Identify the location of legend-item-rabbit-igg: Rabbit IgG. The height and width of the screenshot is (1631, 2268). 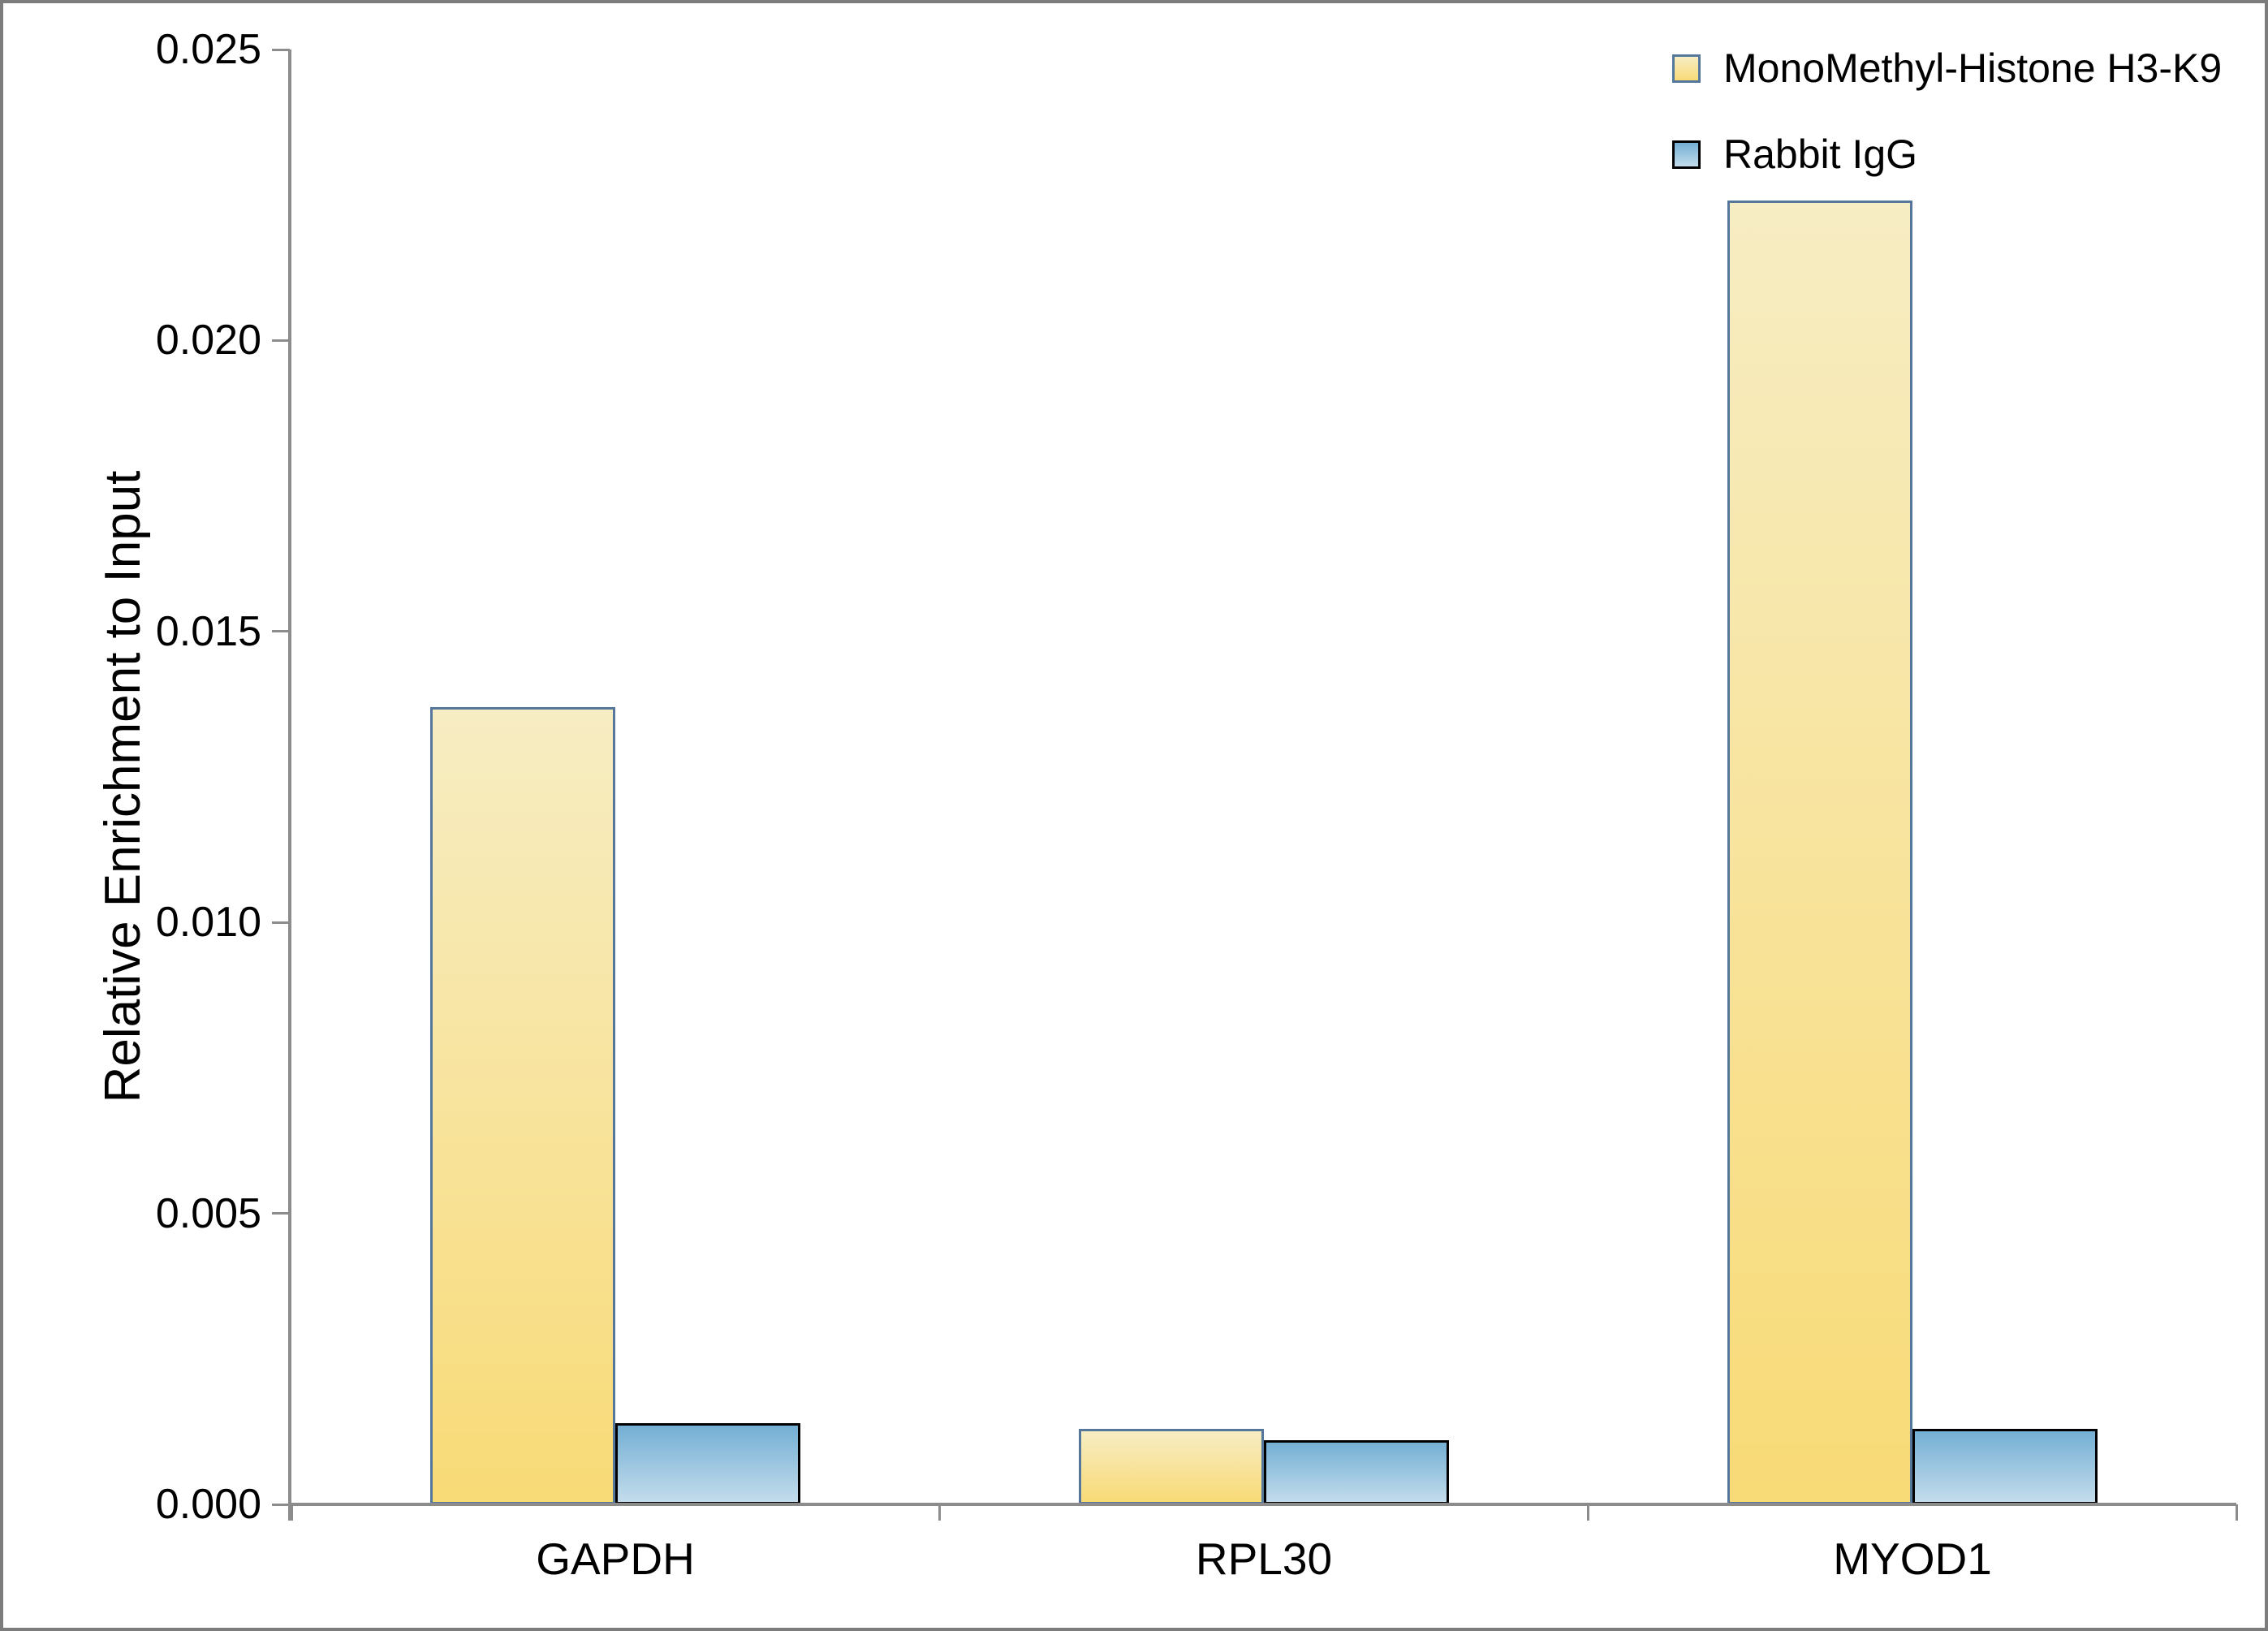
(1795, 154).